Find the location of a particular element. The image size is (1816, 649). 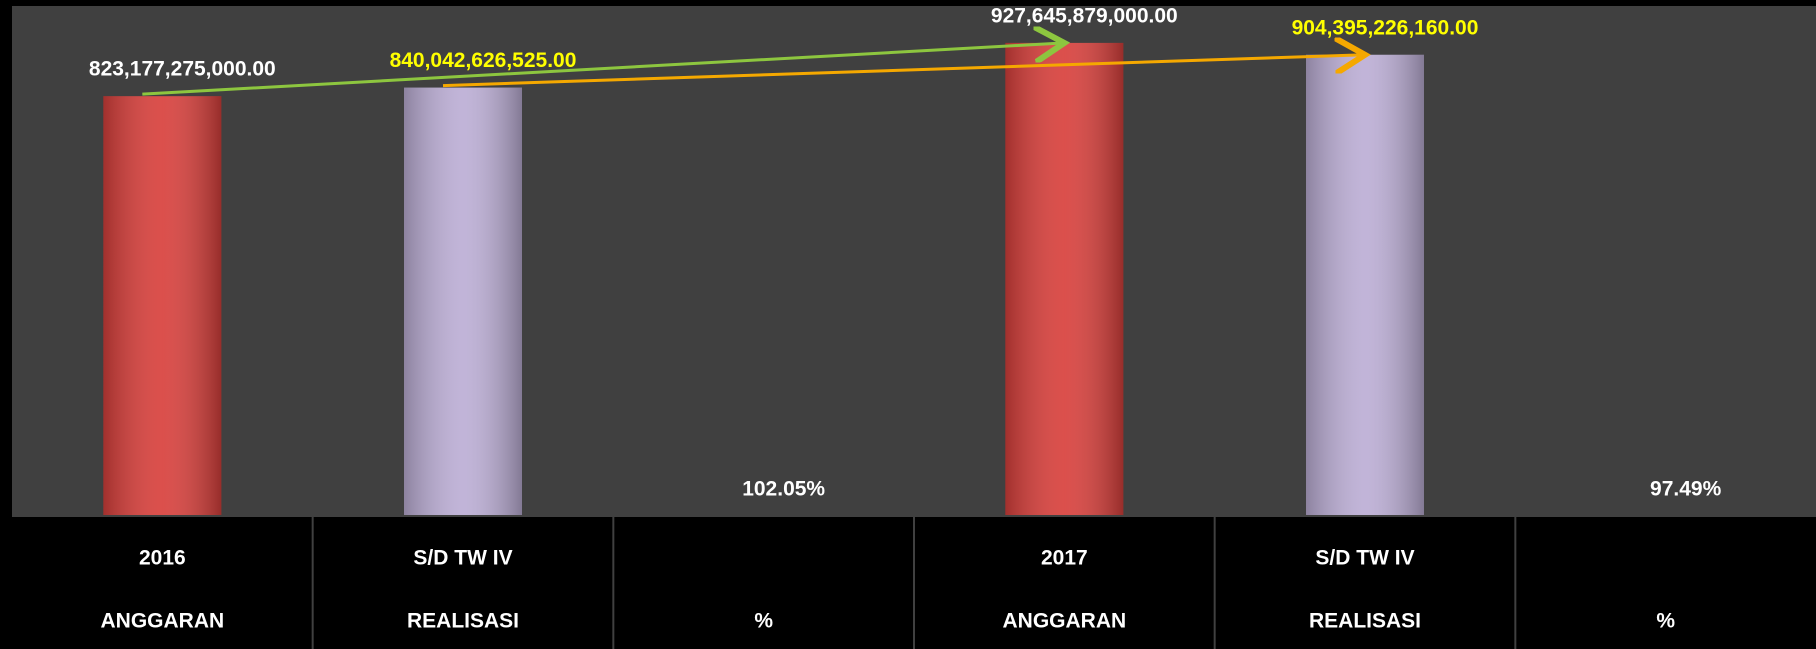

value-label: 927,645,879,000.00 is located at coordinates (1084, 15).